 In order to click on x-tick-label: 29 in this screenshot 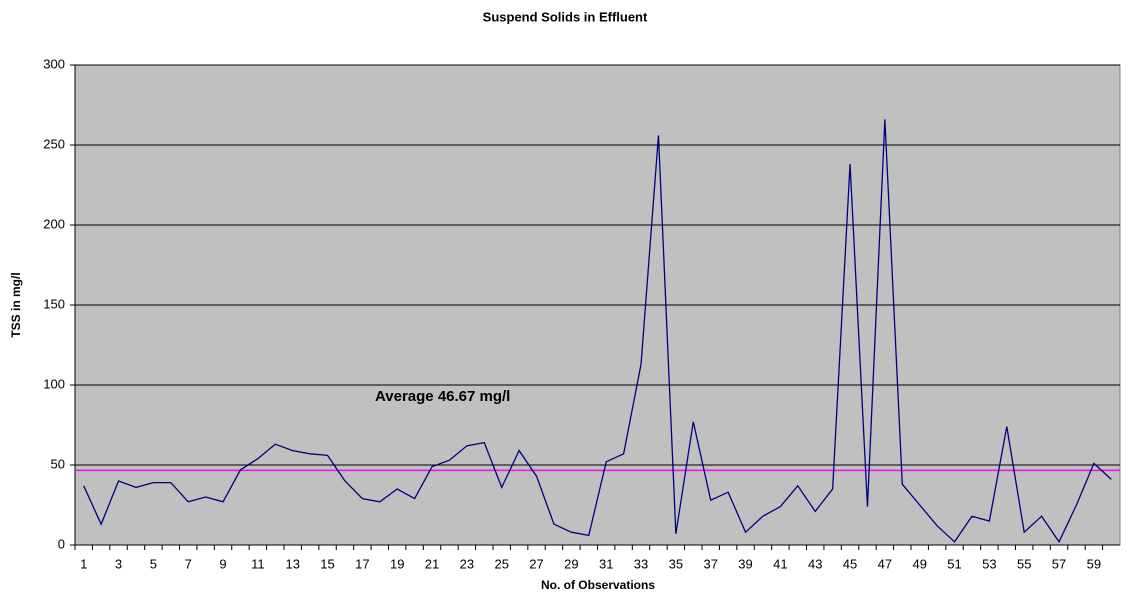, I will do `click(571, 563)`.